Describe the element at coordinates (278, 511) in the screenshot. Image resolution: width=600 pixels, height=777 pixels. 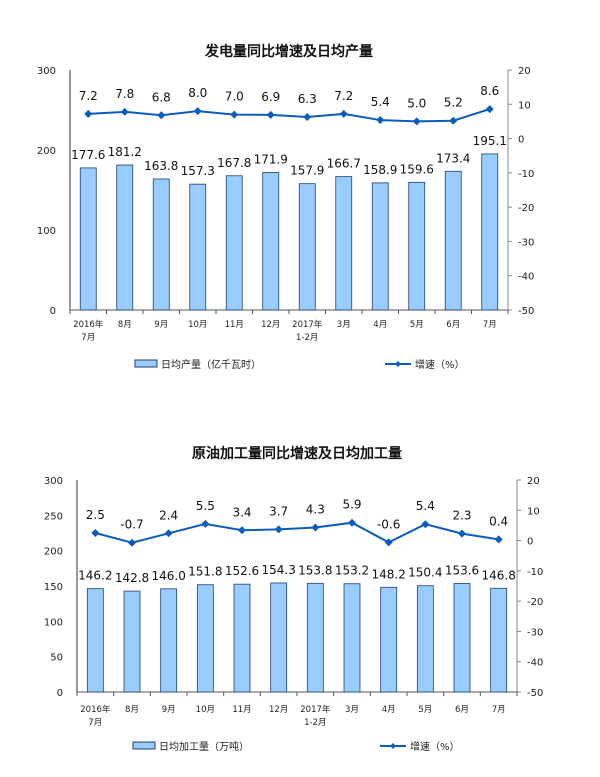
I see `line-value-label: 3.7` at that location.